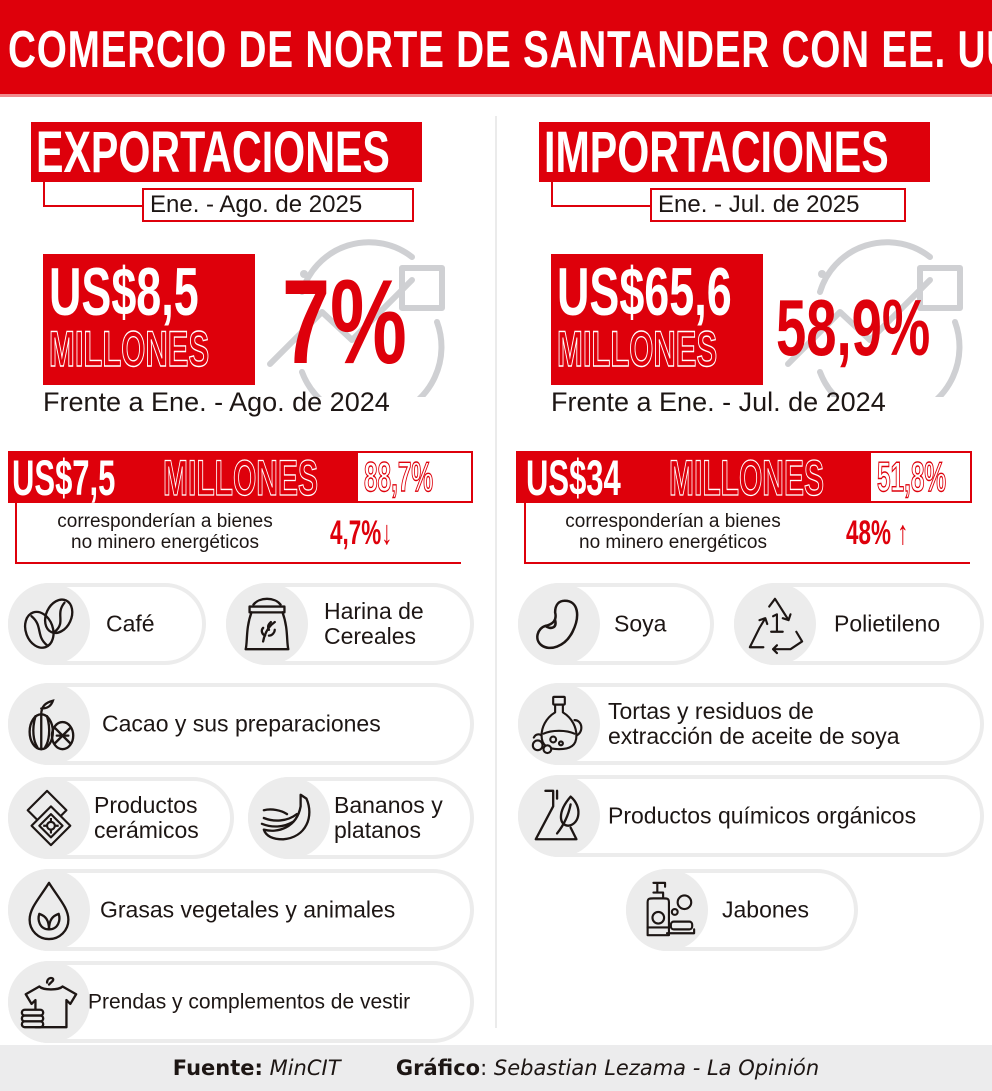 This screenshot has height=1091, width=992. I want to click on product-pill-cafe: Café, so click(107, 624).